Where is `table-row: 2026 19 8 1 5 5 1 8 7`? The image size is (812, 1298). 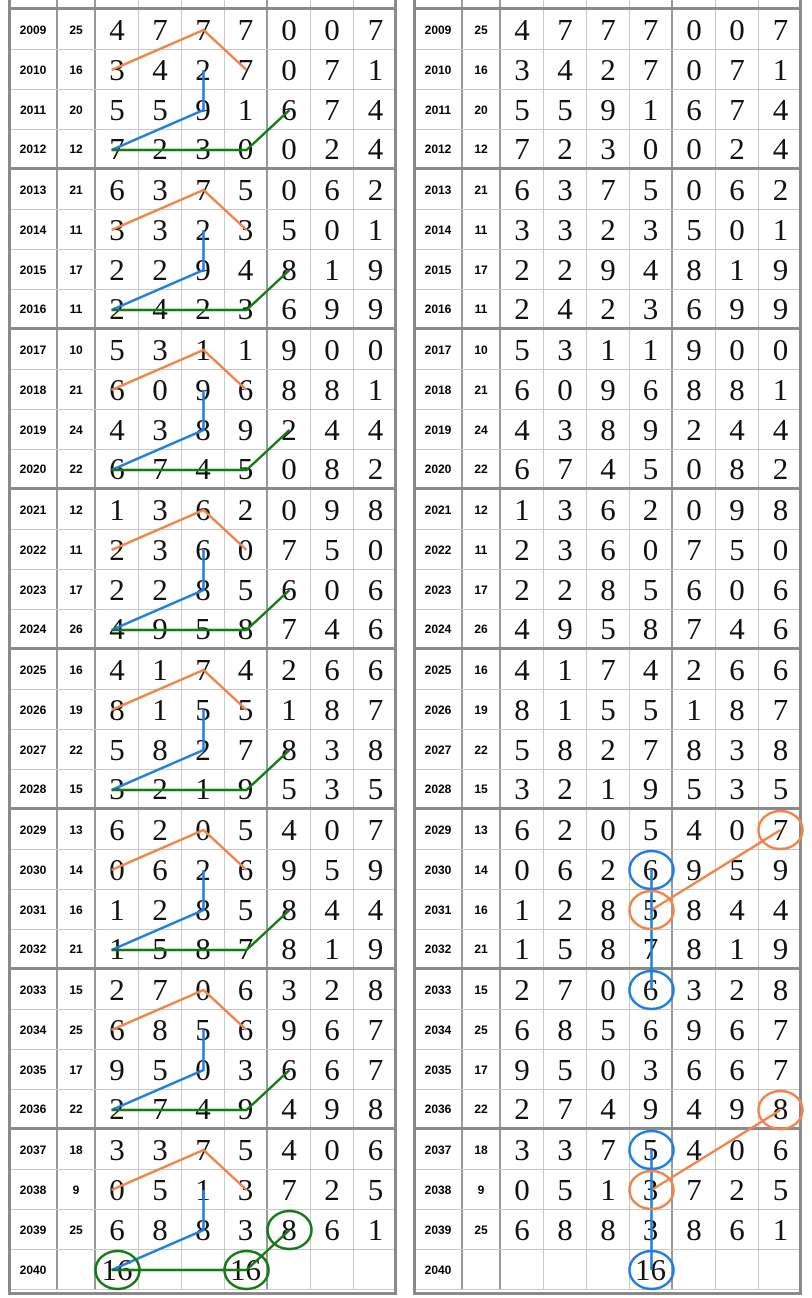
table-row: 2026 19 8 1 5 5 1 8 7 is located at coordinates (203, 710).